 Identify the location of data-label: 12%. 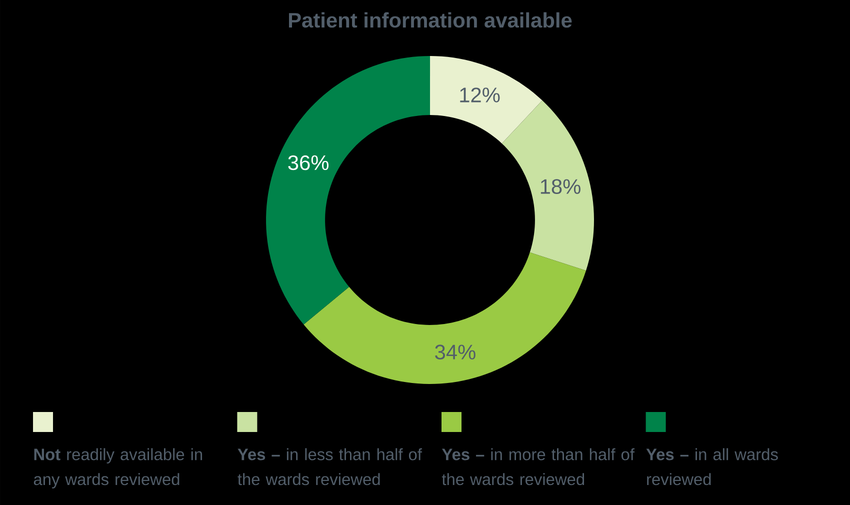
(480, 95).